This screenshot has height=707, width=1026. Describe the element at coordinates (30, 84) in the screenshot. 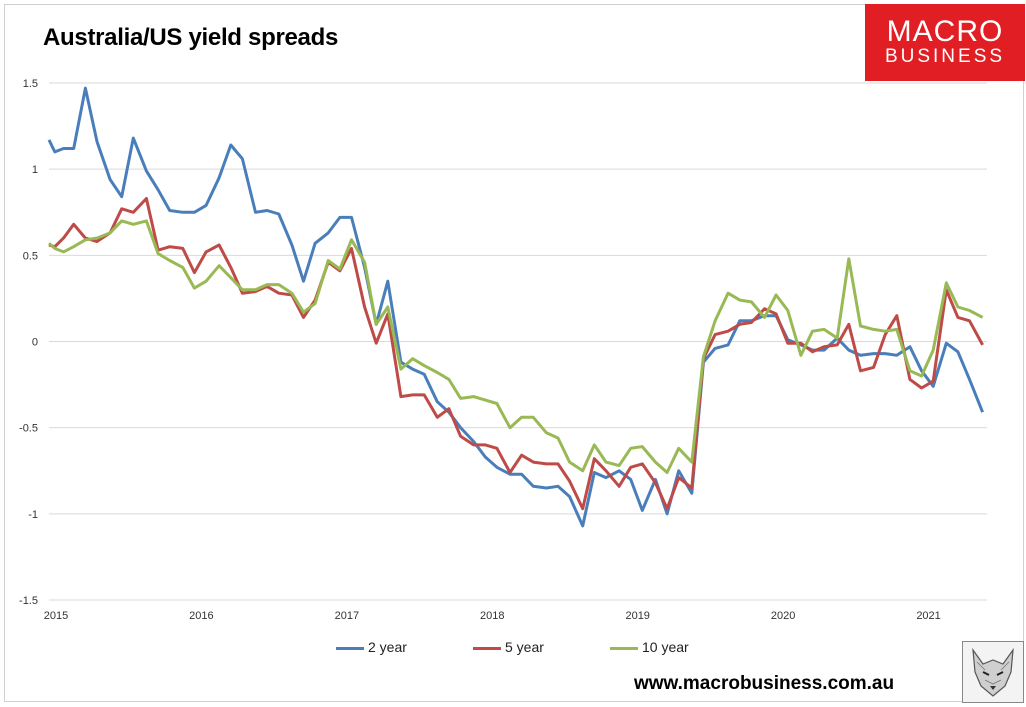

I see `y-tick-label: 1.5` at that location.